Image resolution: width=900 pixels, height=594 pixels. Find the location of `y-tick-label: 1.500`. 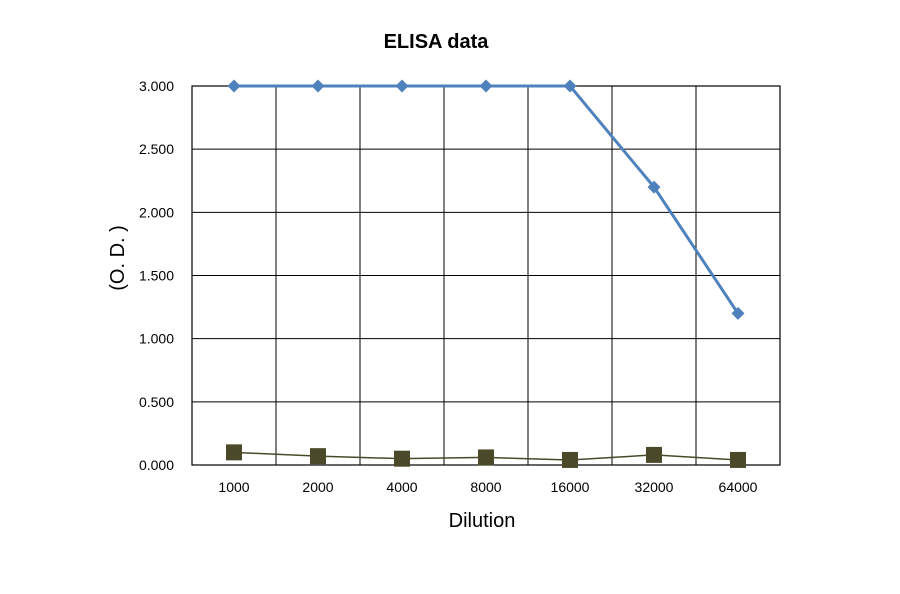

y-tick-label: 1.500 is located at coordinates (156, 276).